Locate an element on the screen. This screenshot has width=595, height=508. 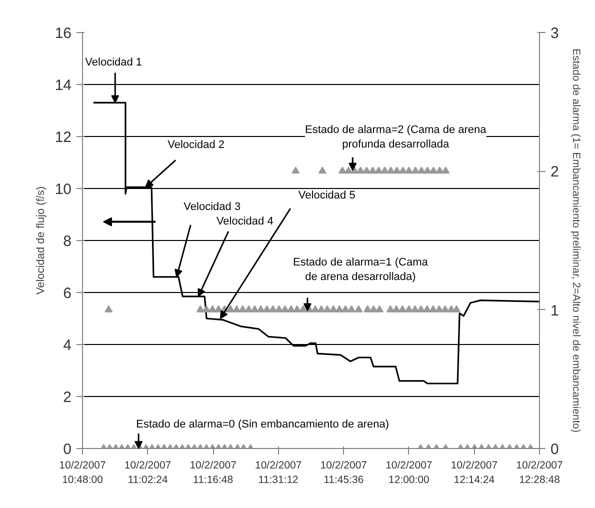
x-tick-label: 10/2/2007 11:02:24 is located at coordinates (148, 473).